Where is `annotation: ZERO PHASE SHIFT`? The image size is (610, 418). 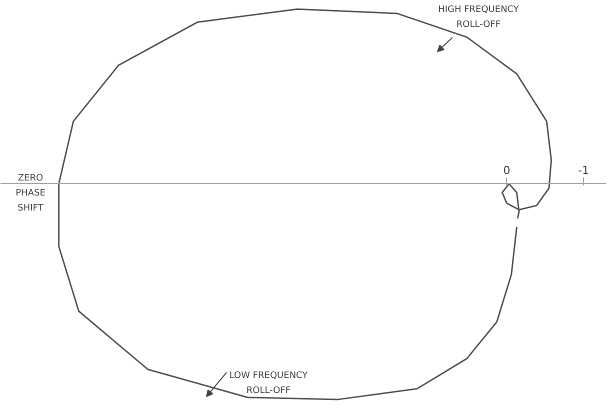
annotation: ZERO PHASE SHIFT is located at coordinates (31, 194).